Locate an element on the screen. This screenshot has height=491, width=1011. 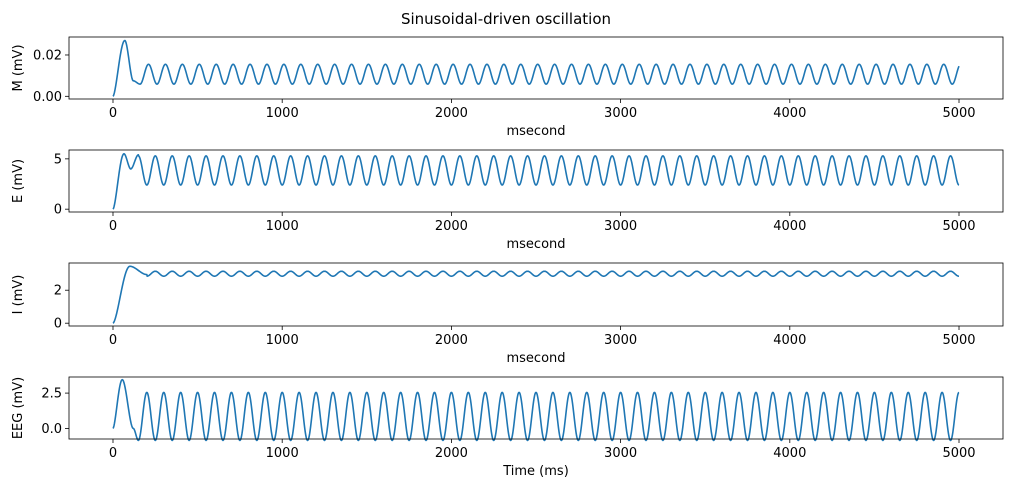
y-axis-label: EEG (mV) is located at coordinates (18, 408).